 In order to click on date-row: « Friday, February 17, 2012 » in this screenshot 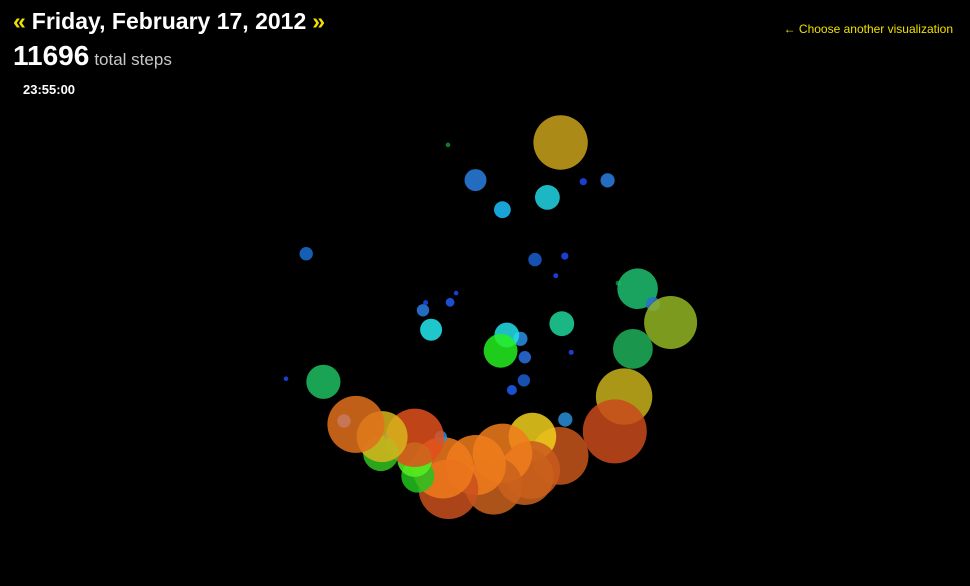, I will do `click(169, 21)`.